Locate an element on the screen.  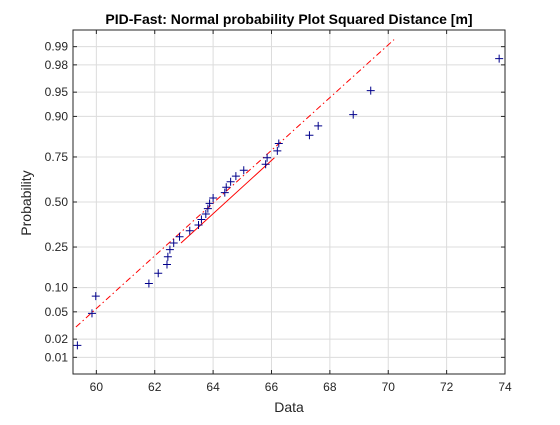
x-tick-label: 62 is located at coordinates (155, 387).